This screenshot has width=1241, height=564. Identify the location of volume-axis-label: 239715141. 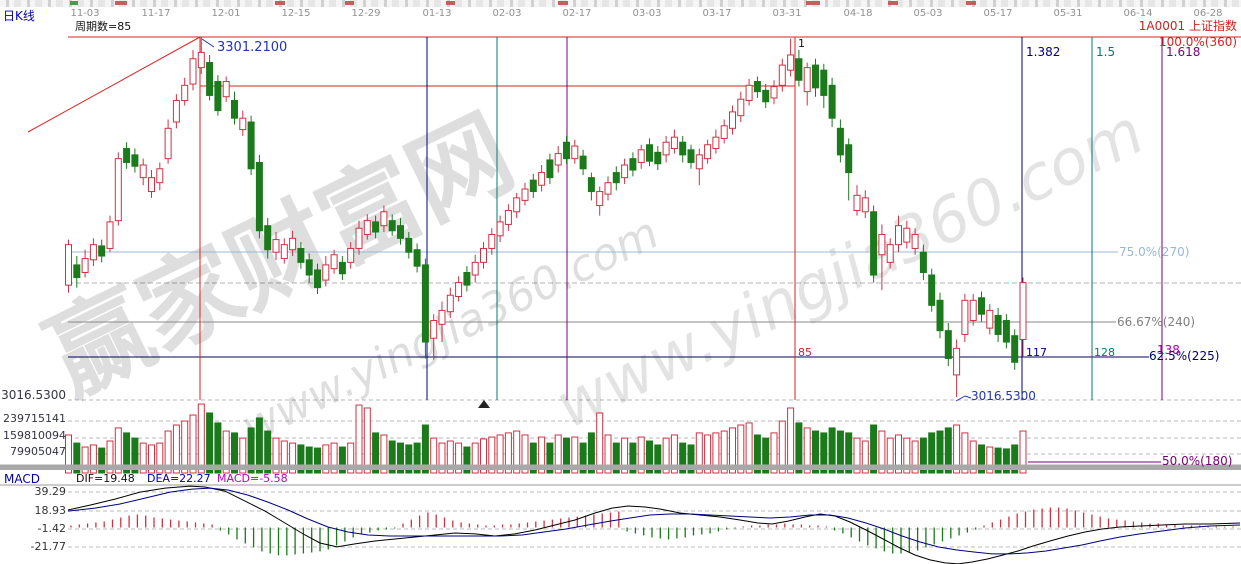
(34, 418).